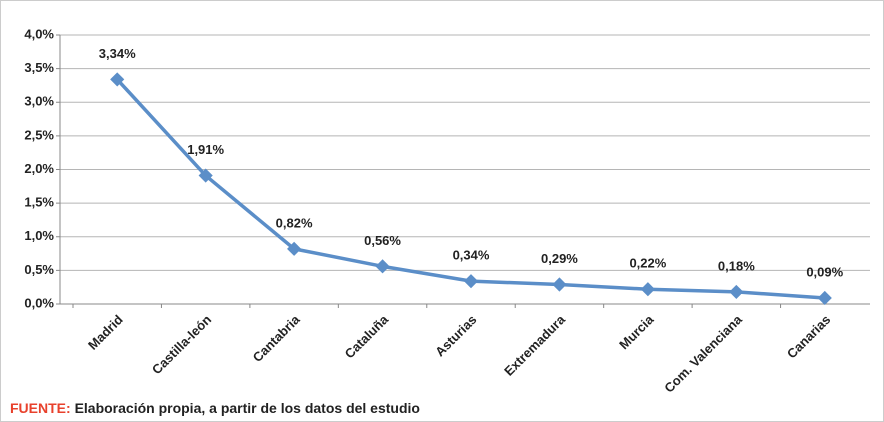 This screenshot has height=422, width=884. I want to click on data-label: 0,82%, so click(294, 222).